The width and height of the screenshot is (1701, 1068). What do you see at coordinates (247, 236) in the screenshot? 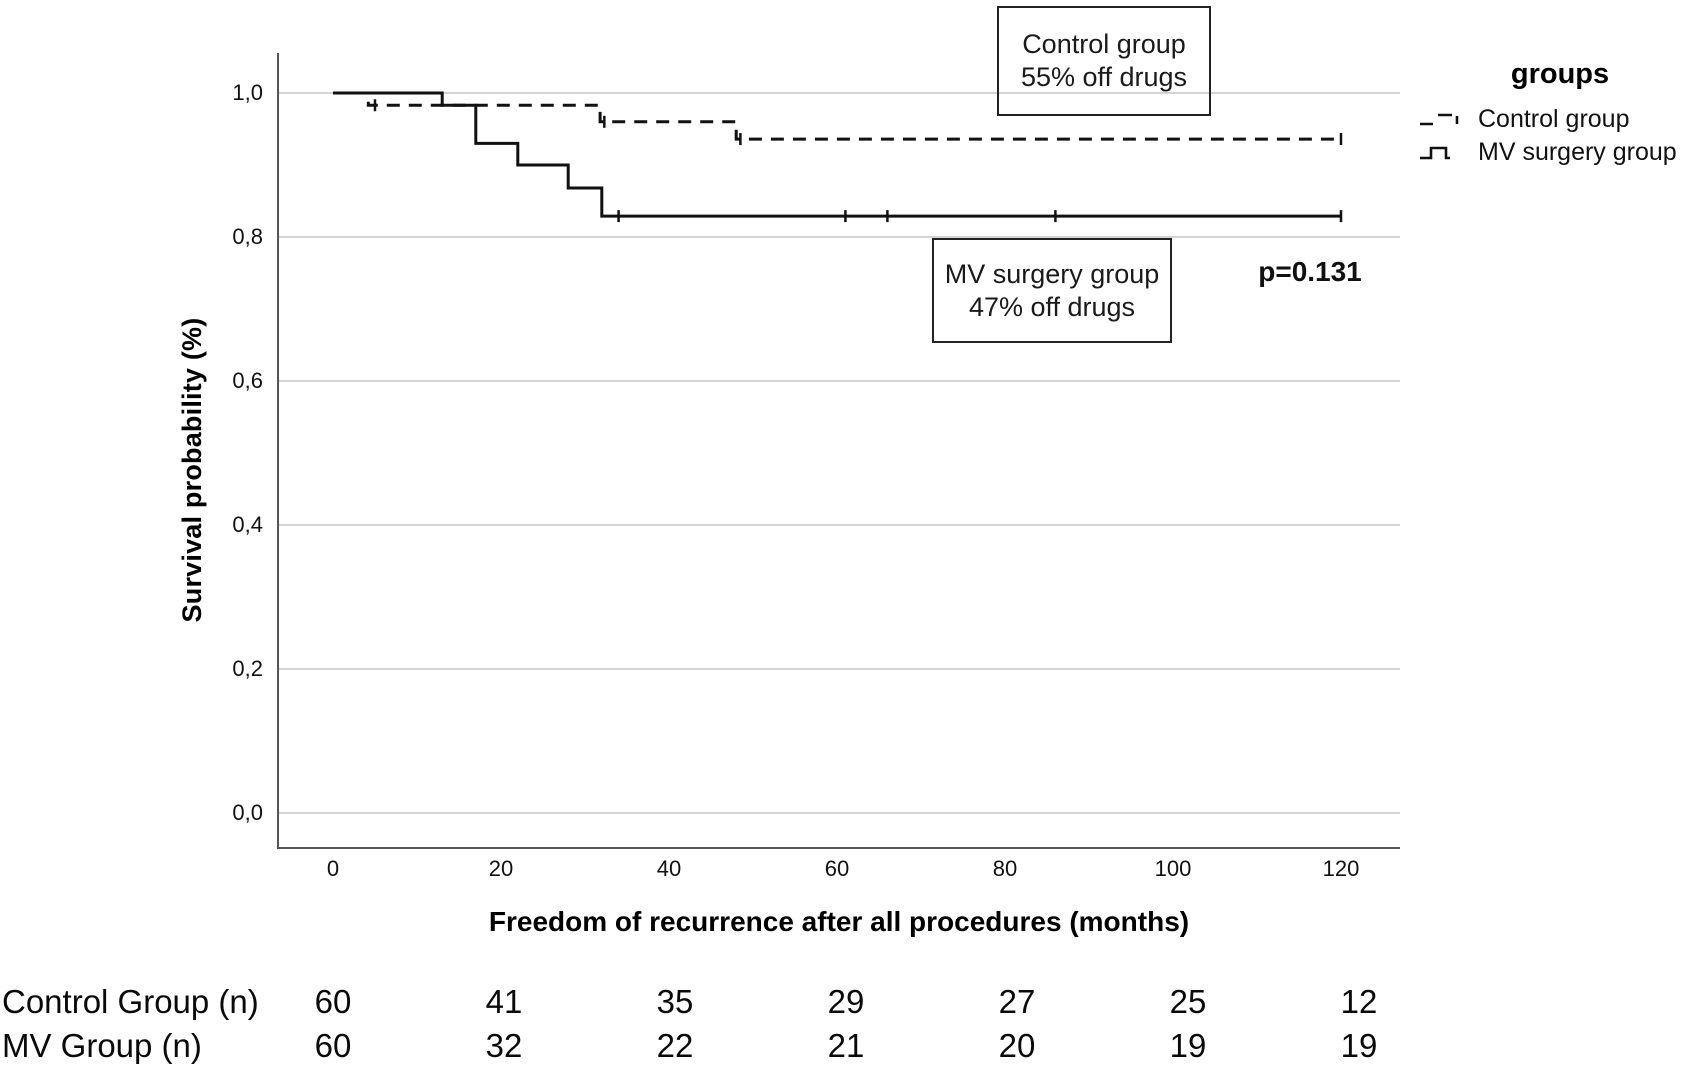
I see `y-tick-label: 0,8` at bounding box center [247, 236].